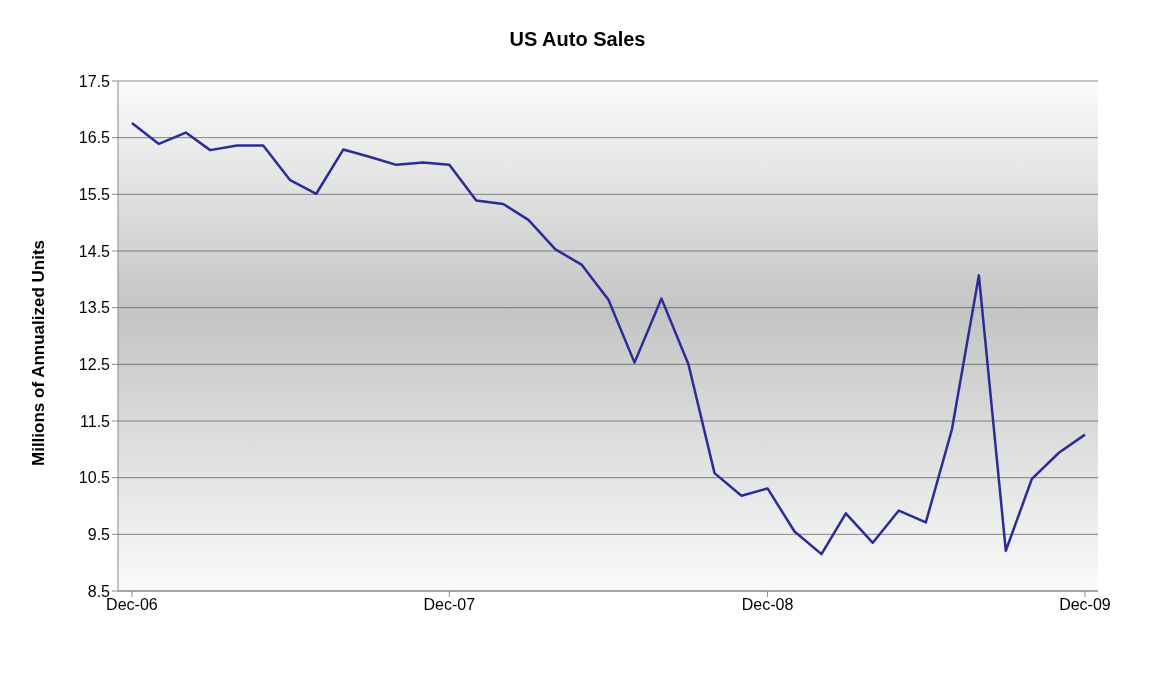  I want to click on y-tick-label: 12.5, so click(94, 365).